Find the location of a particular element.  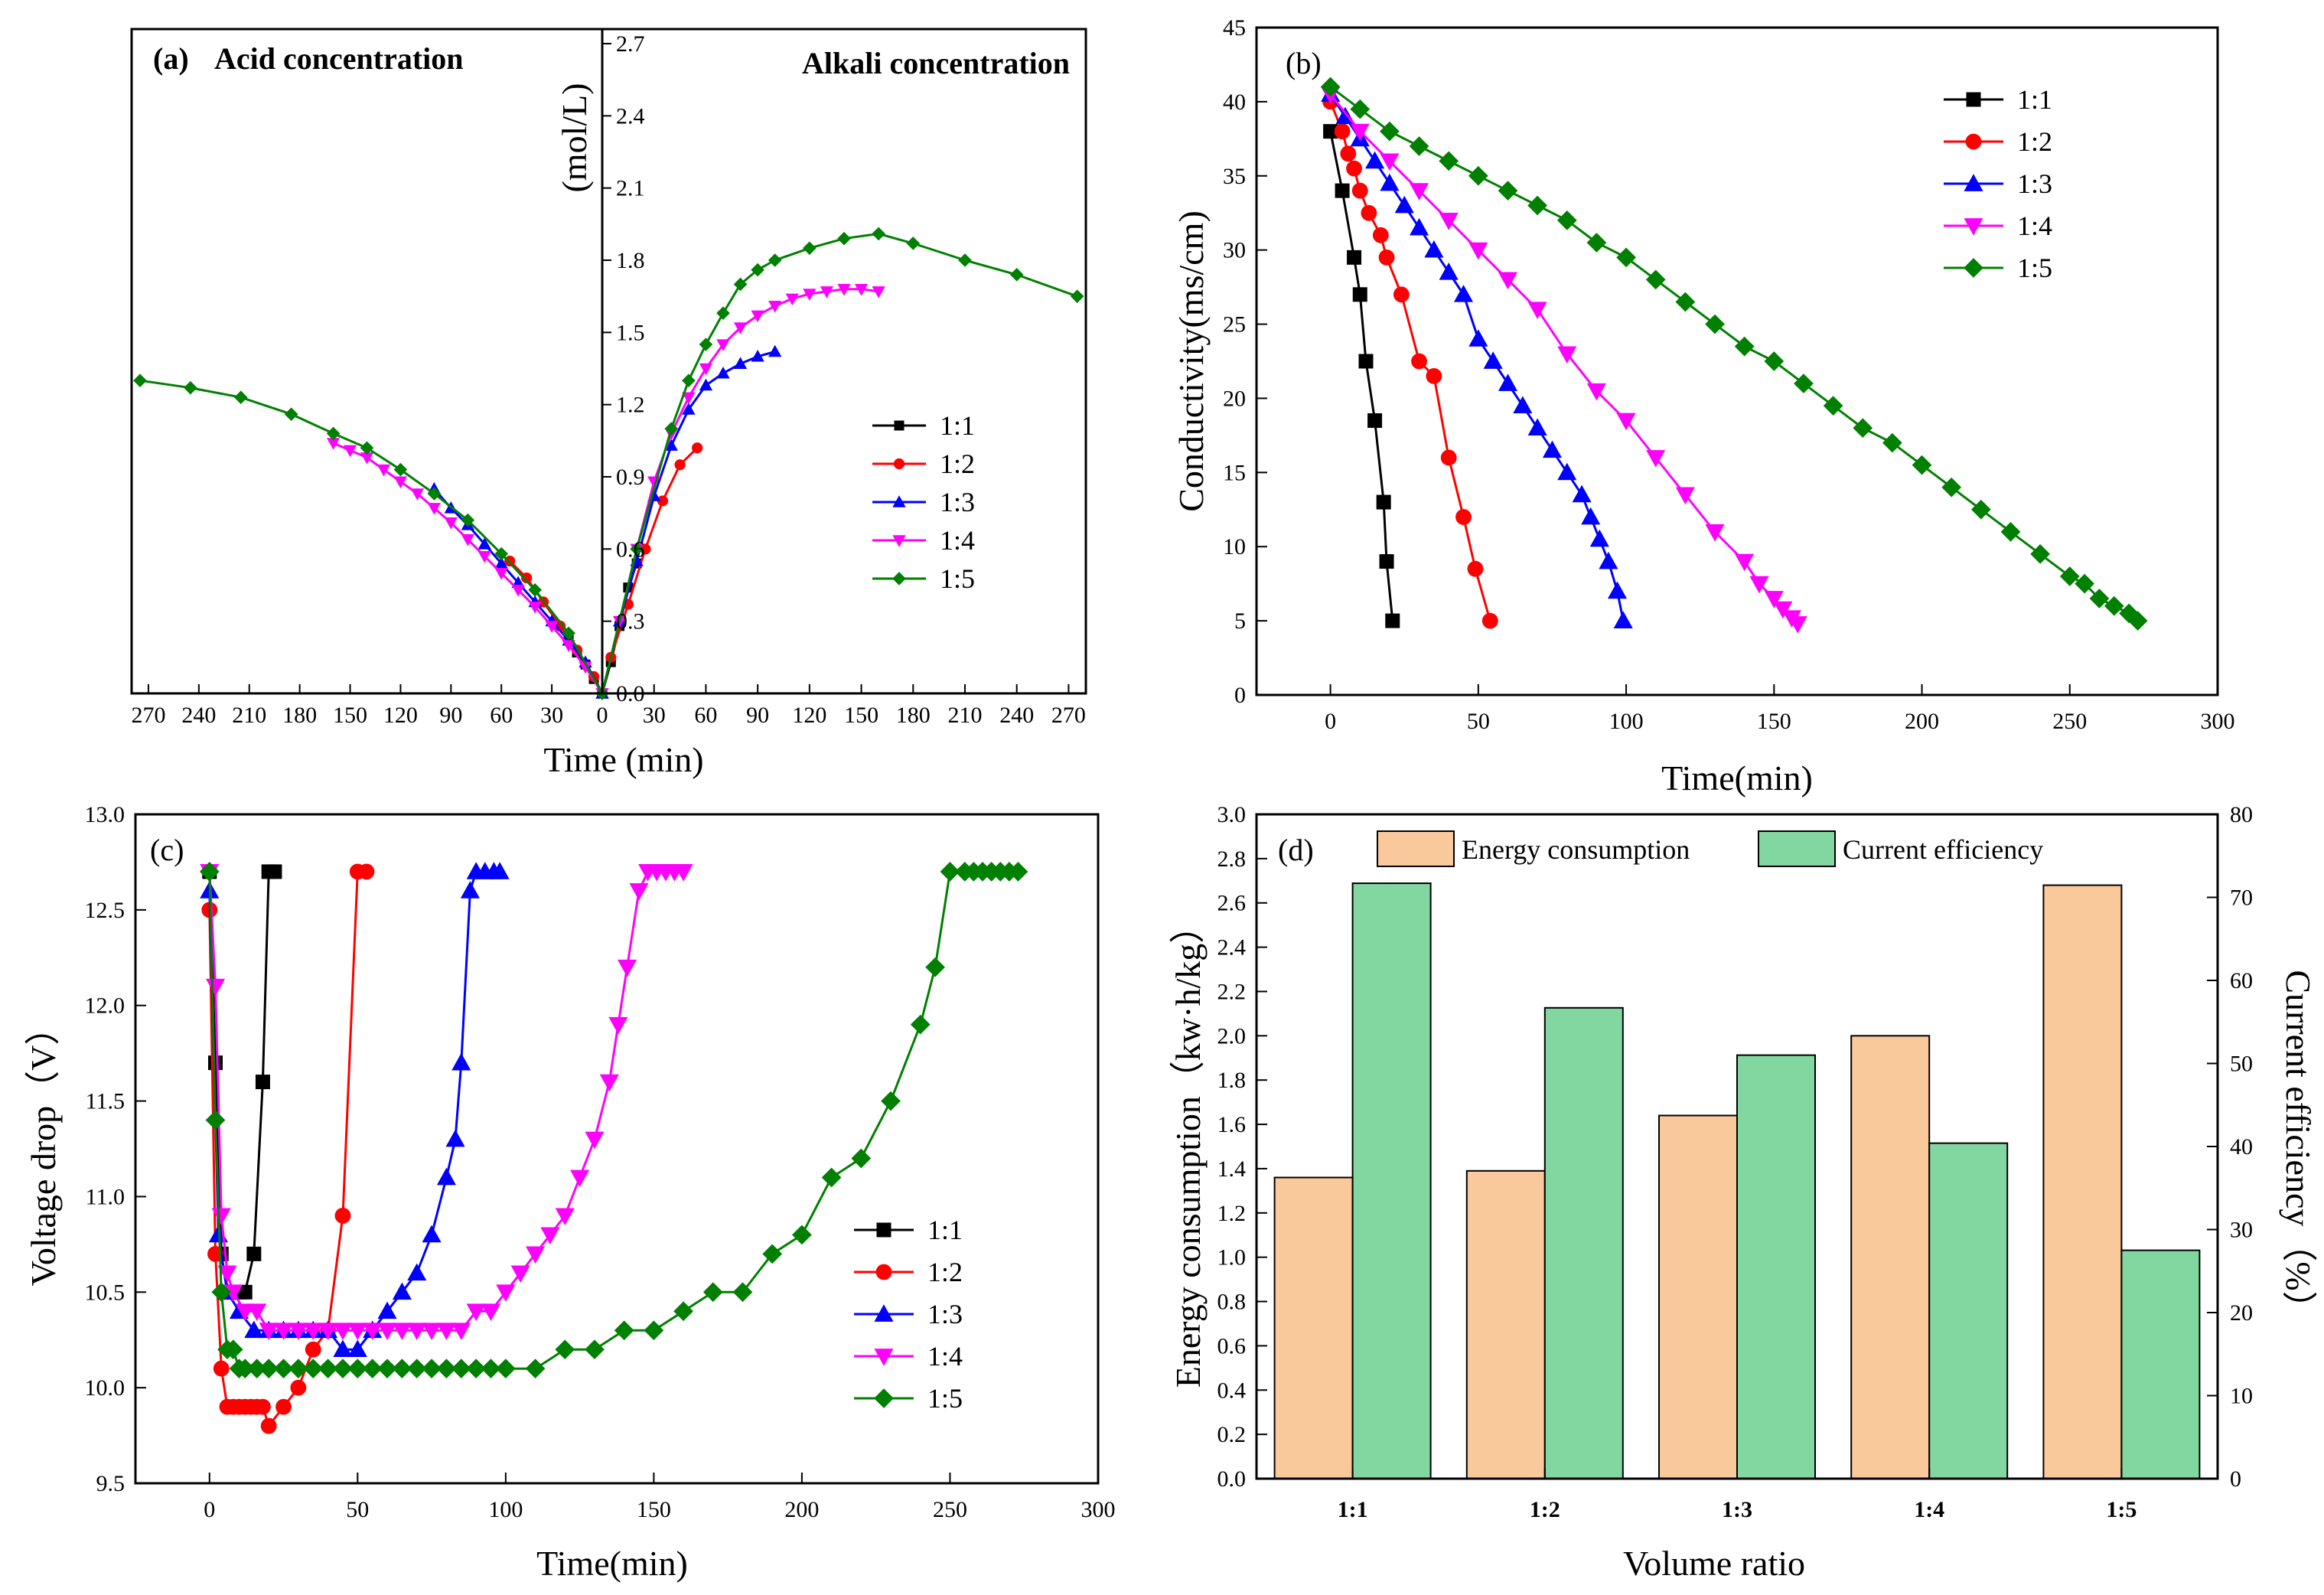

legend-label: Energy consumption is located at coordinates (1576, 849).